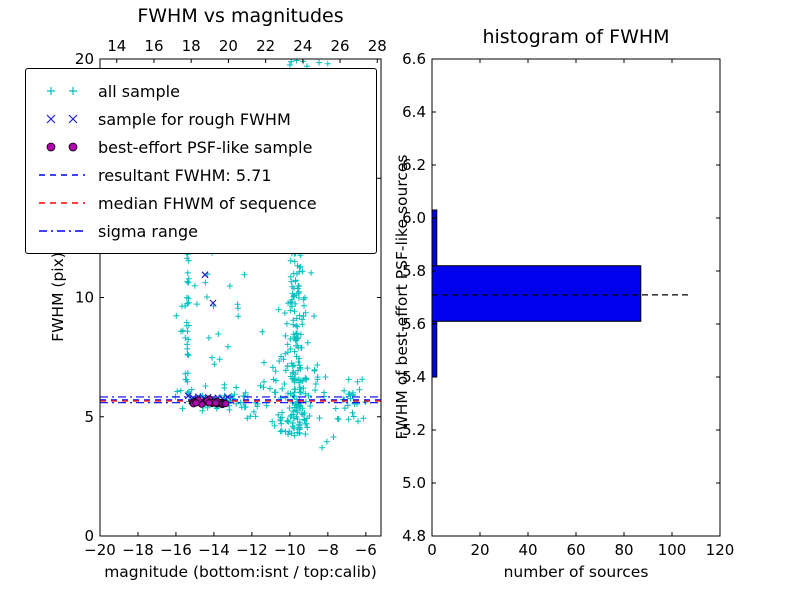 The height and width of the screenshot is (600, 800). Describe the element at coordinates (185, 175) in the screenshot. I see `legend-label: resultant FWHM: 5.71` at that location.